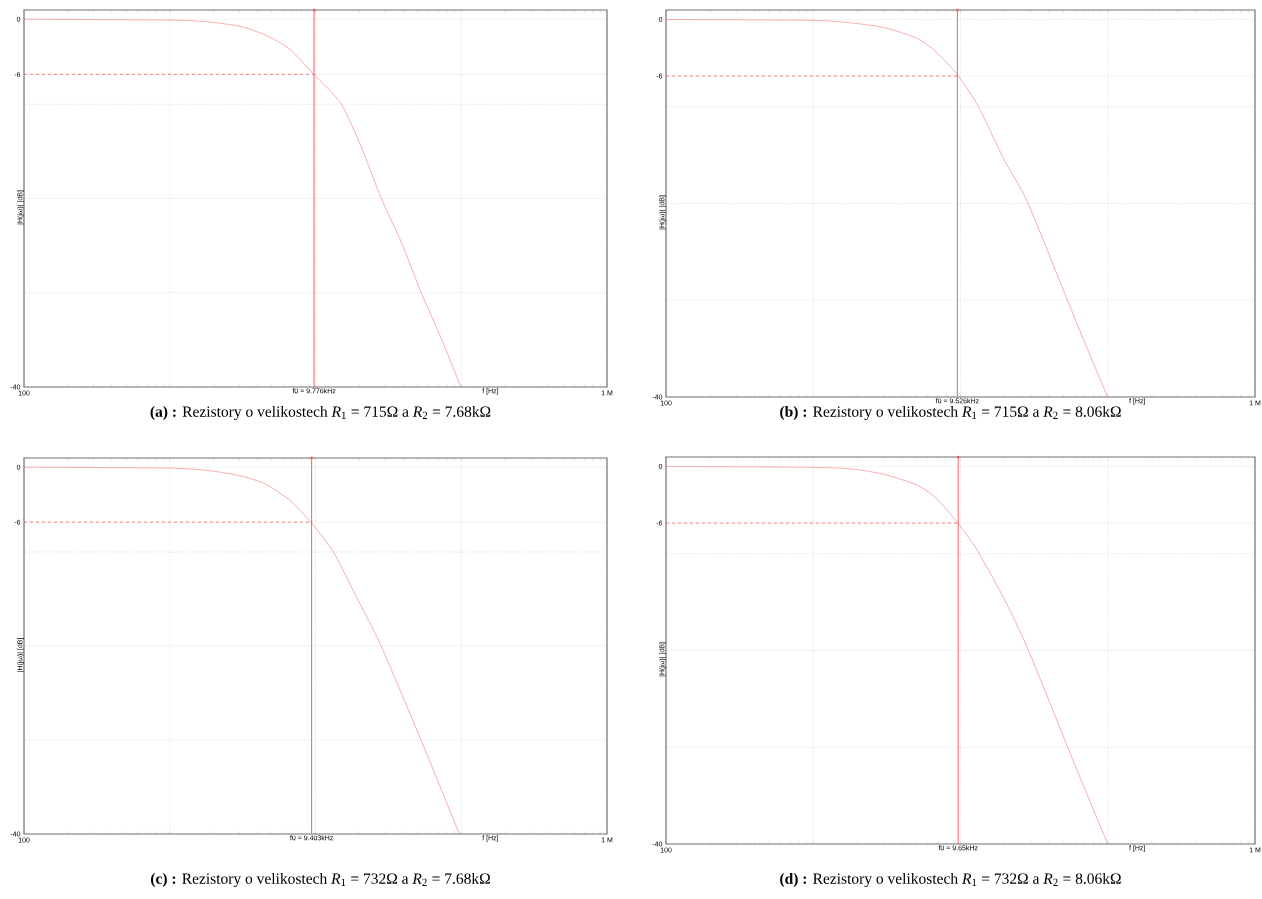 This screenshot has height=899, width=1262. Describe the element at coordinates (950, 880) in the screenshot. I see `text: (d) : Rezistory o velikostech R$_{1}$ = 732Ω a R$_{2}$ = 8.06kΩ` at that location.